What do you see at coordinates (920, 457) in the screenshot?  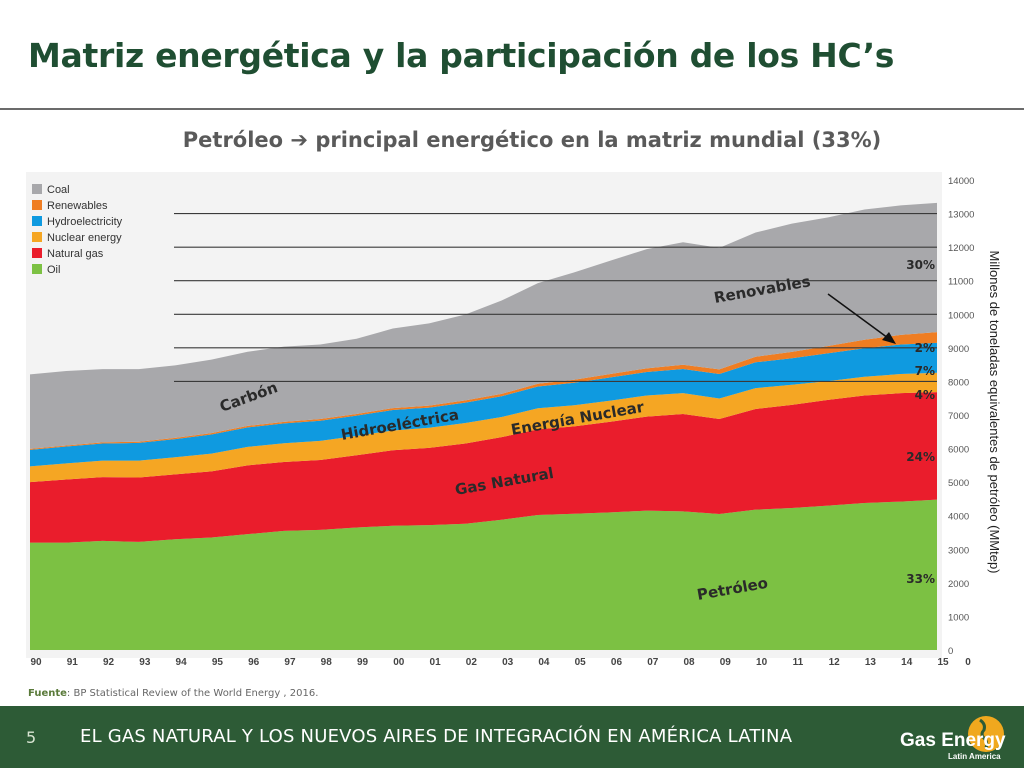 I see `share-label: 24%` at bounding box center [920, 457].